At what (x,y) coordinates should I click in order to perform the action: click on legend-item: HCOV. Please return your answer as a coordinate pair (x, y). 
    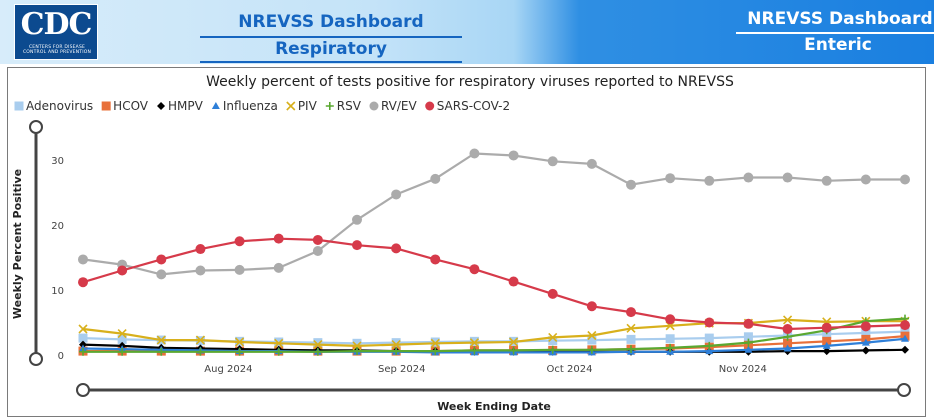
    Looking at the image, I should click on (125, 106).